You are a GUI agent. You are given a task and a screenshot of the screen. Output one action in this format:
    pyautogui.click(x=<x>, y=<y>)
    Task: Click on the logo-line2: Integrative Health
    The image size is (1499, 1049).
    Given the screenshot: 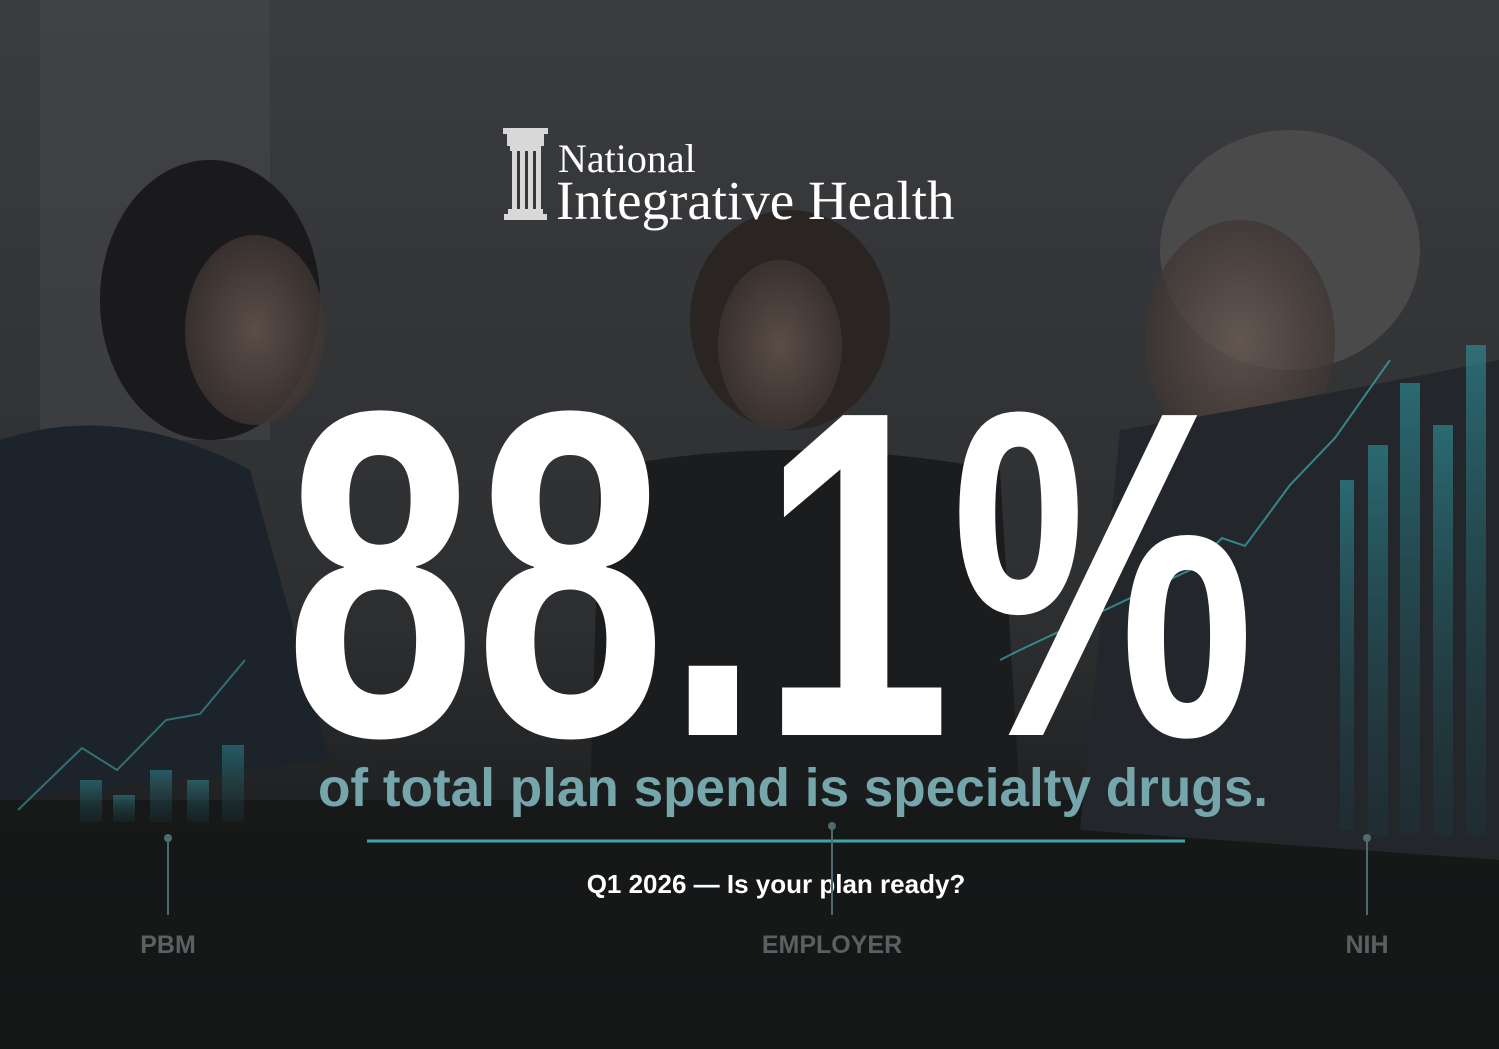 What is the action you would take?
    pyautogui.click(x=755, y=200)
    